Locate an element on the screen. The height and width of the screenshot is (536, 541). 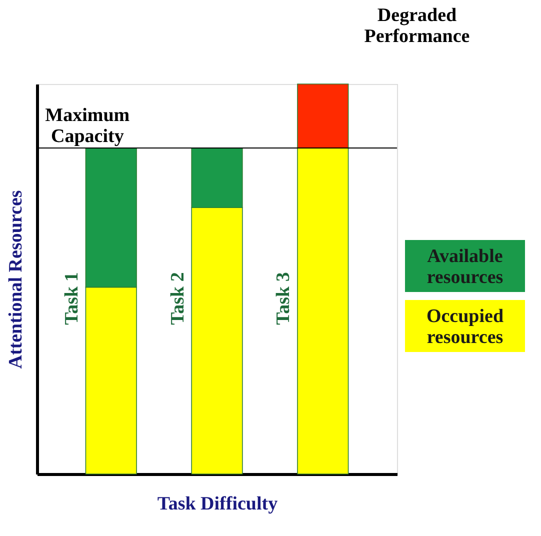
x-axis-title: Task Difficulty is located at coordinates (217, 504).